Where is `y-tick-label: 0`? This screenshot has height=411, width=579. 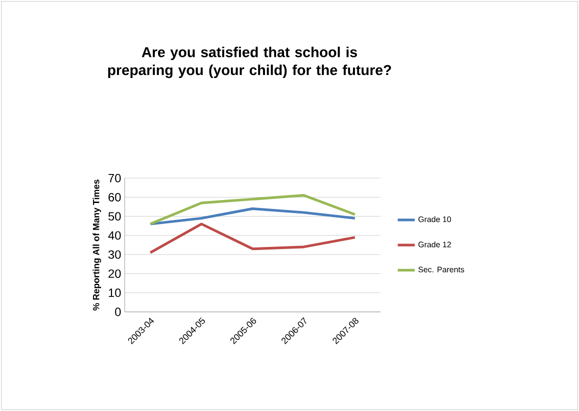
y-tick-label: 0 is located at coordinates (118, 312).